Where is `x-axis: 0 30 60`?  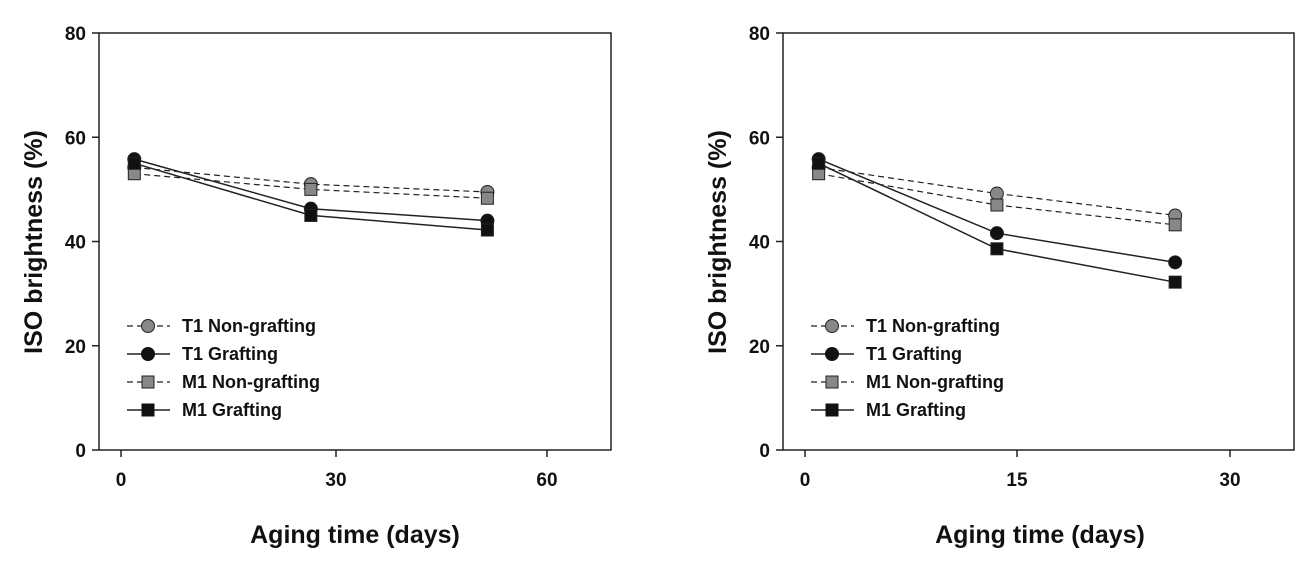 x-axis: 0 30 60 is located at coordinates (337, 470).